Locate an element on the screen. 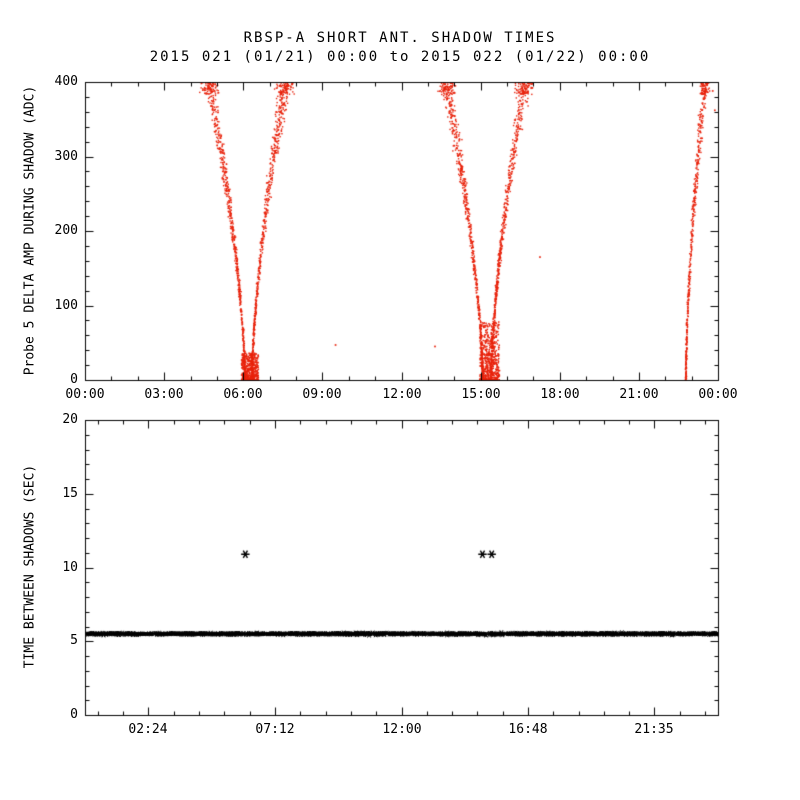  plot-title: RBSP-A SHORT ANT. SHADOW TIMES is located at coordinates (400, 38).